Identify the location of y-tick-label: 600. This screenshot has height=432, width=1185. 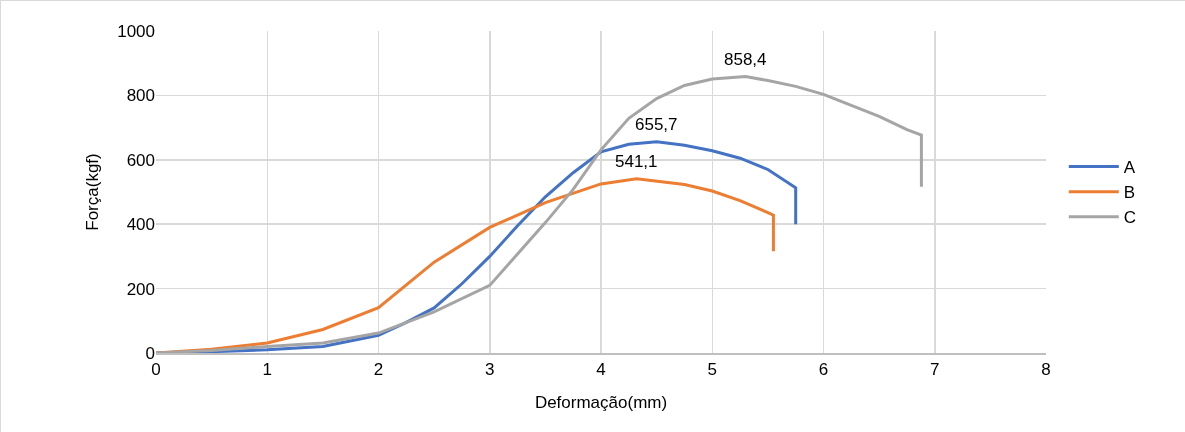
(140, 160).